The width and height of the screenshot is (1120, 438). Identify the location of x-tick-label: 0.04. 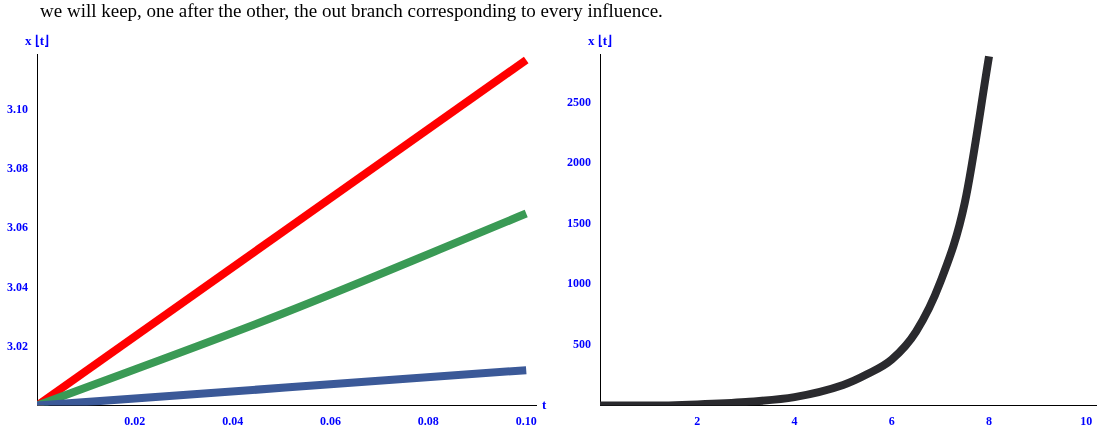
(233, 420).